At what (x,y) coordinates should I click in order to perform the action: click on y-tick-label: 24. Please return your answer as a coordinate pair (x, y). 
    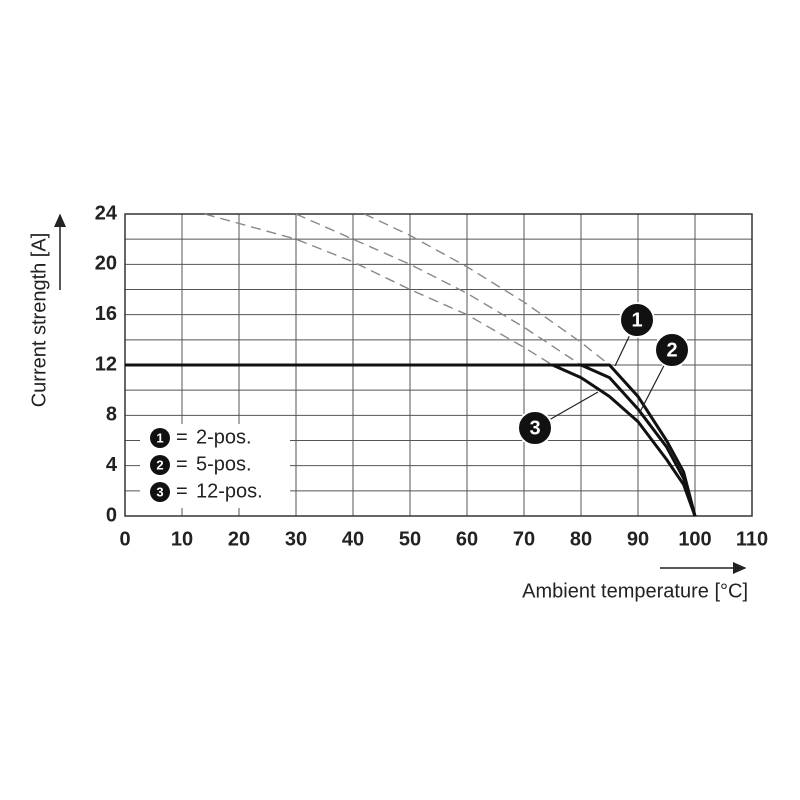
    Looking at the image, I should click on (106, 213).